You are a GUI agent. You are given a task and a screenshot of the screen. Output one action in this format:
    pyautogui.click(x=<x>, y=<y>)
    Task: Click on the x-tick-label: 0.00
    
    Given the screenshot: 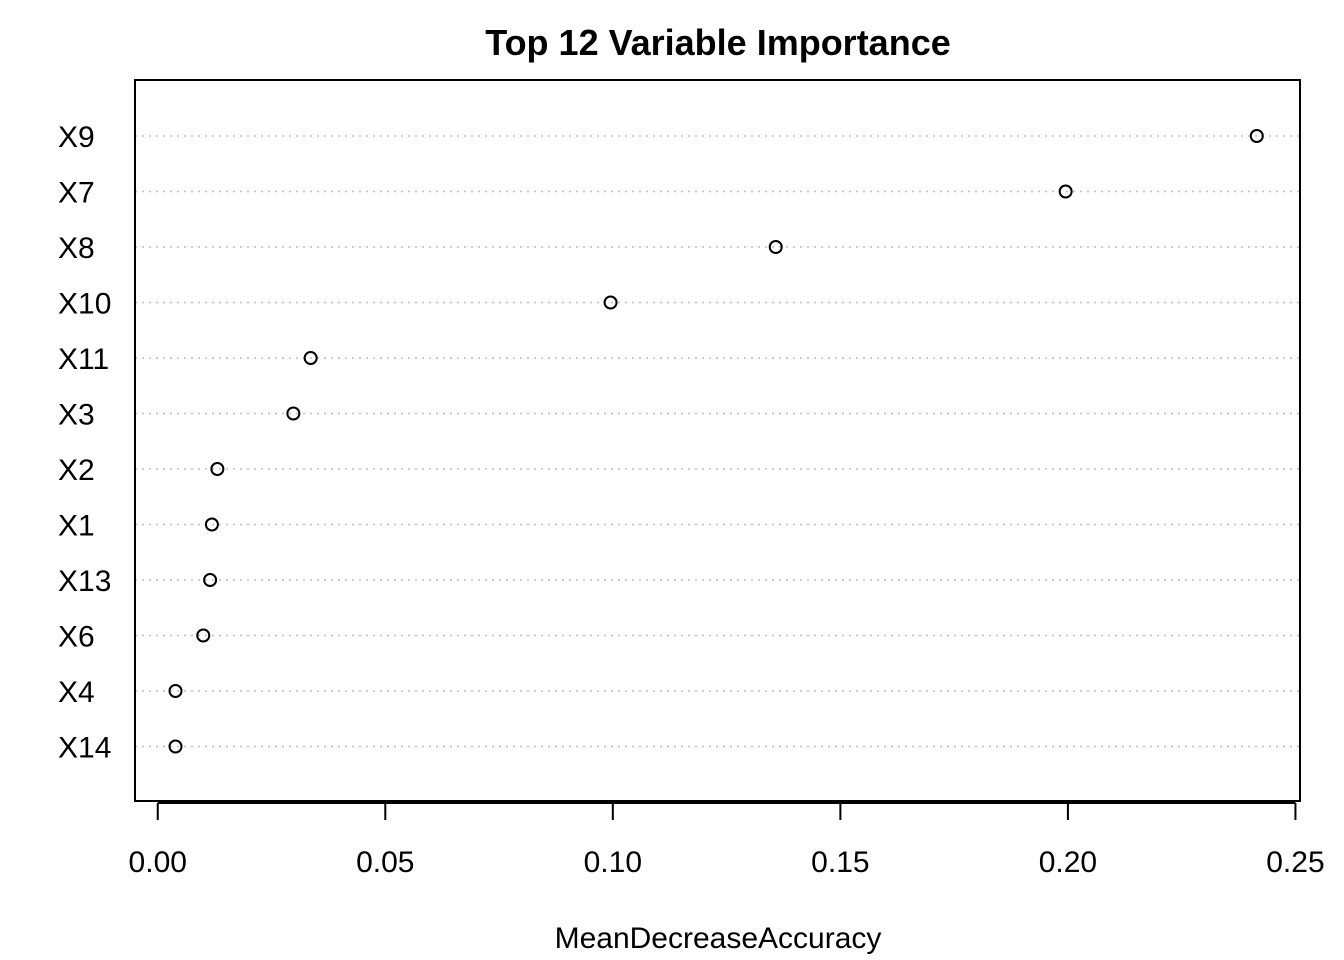 What is the action you would take?
    pyautogui.click(x=158, y=862)
    